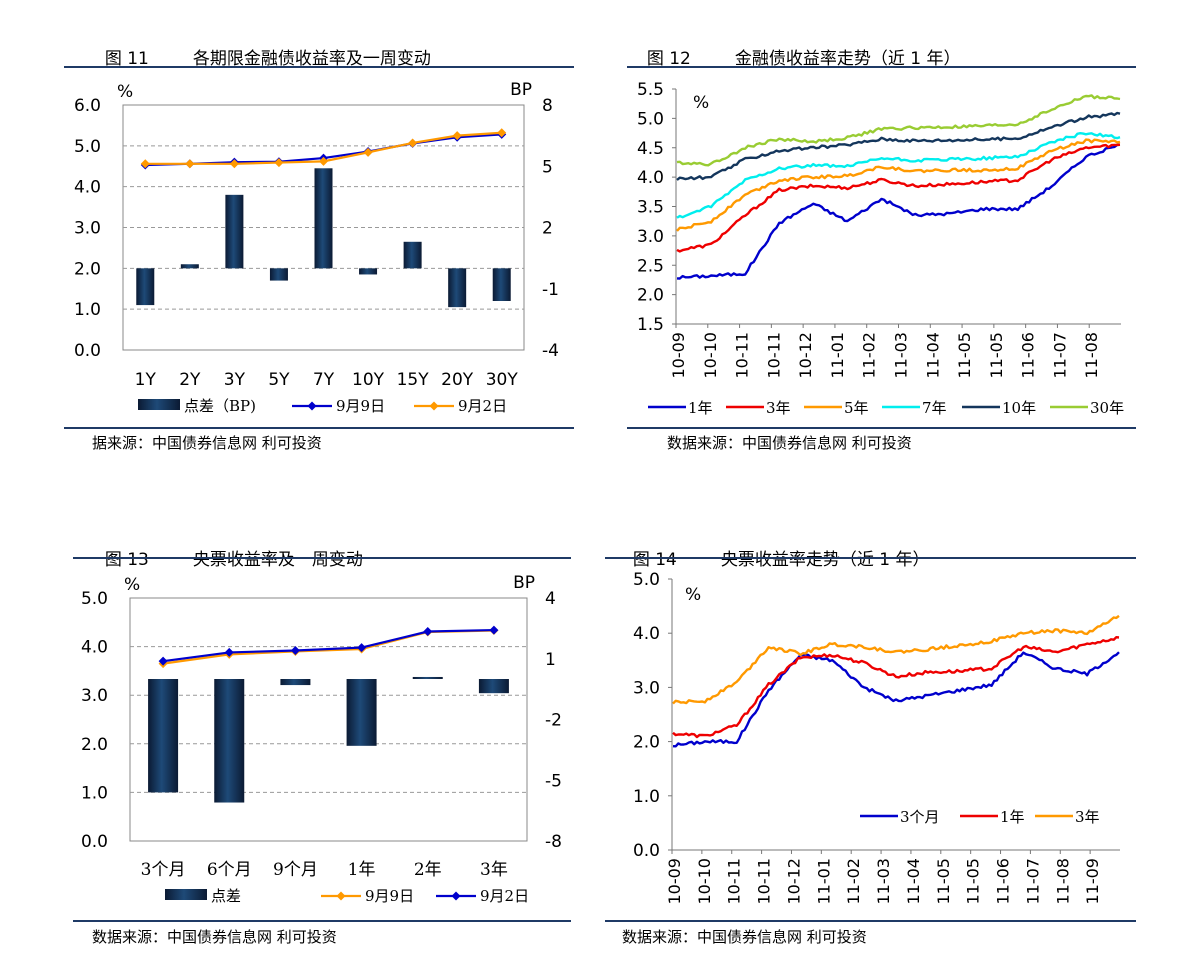 This screenshot has height=971, width=1191. What do you see at coordinates (94, 648) in the screenshot?
I see `y-tick-label: 4.0` at bounding box center [94, 648].